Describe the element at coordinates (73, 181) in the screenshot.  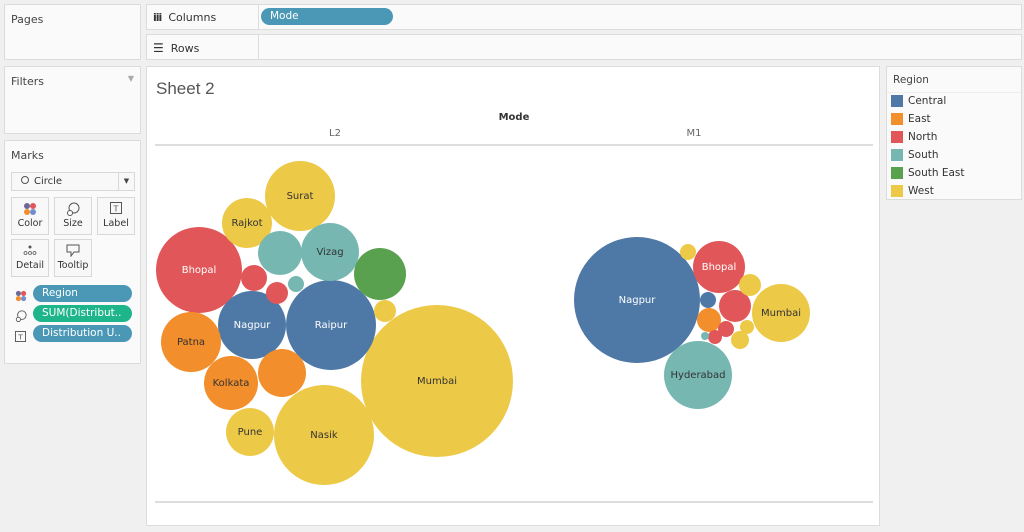
I see `mark-type-dropdown: Circle ▼` at that location.